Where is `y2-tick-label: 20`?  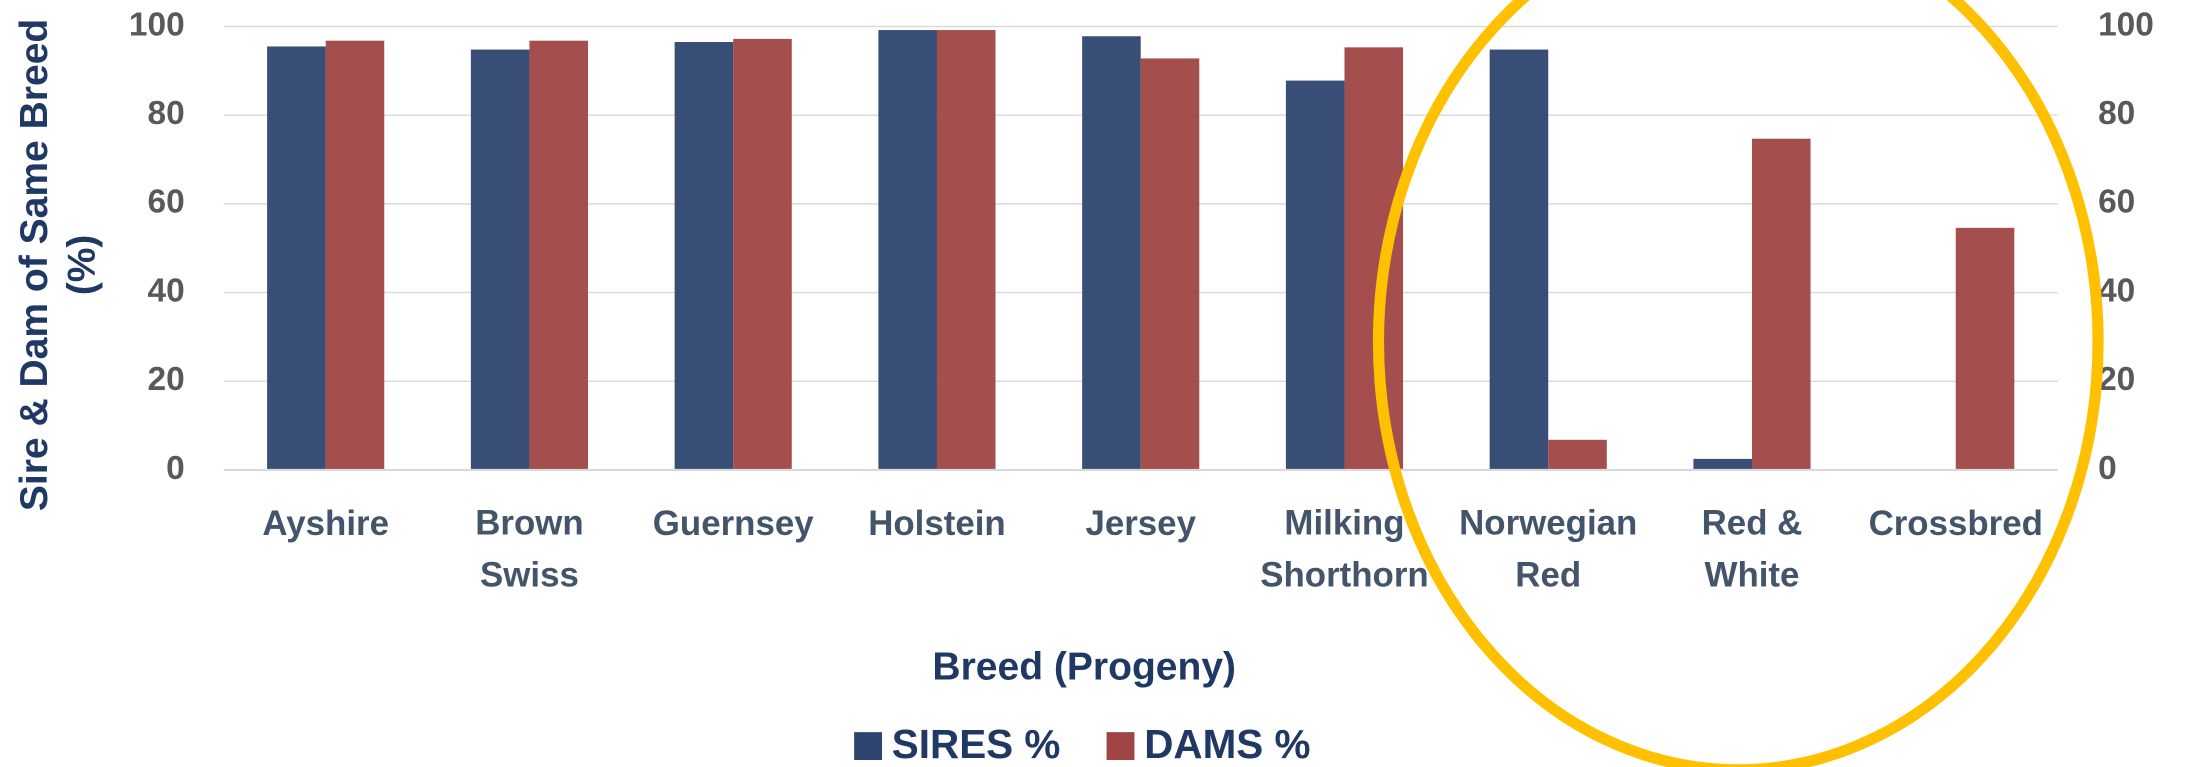 y2-tick-label: 20 is located at coordinates (2116, 379).